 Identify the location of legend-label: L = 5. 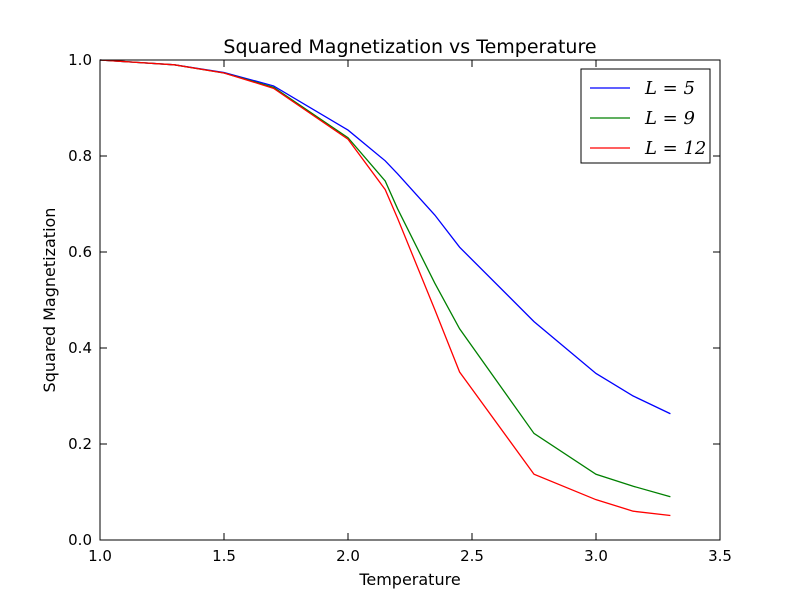
(669, 88).